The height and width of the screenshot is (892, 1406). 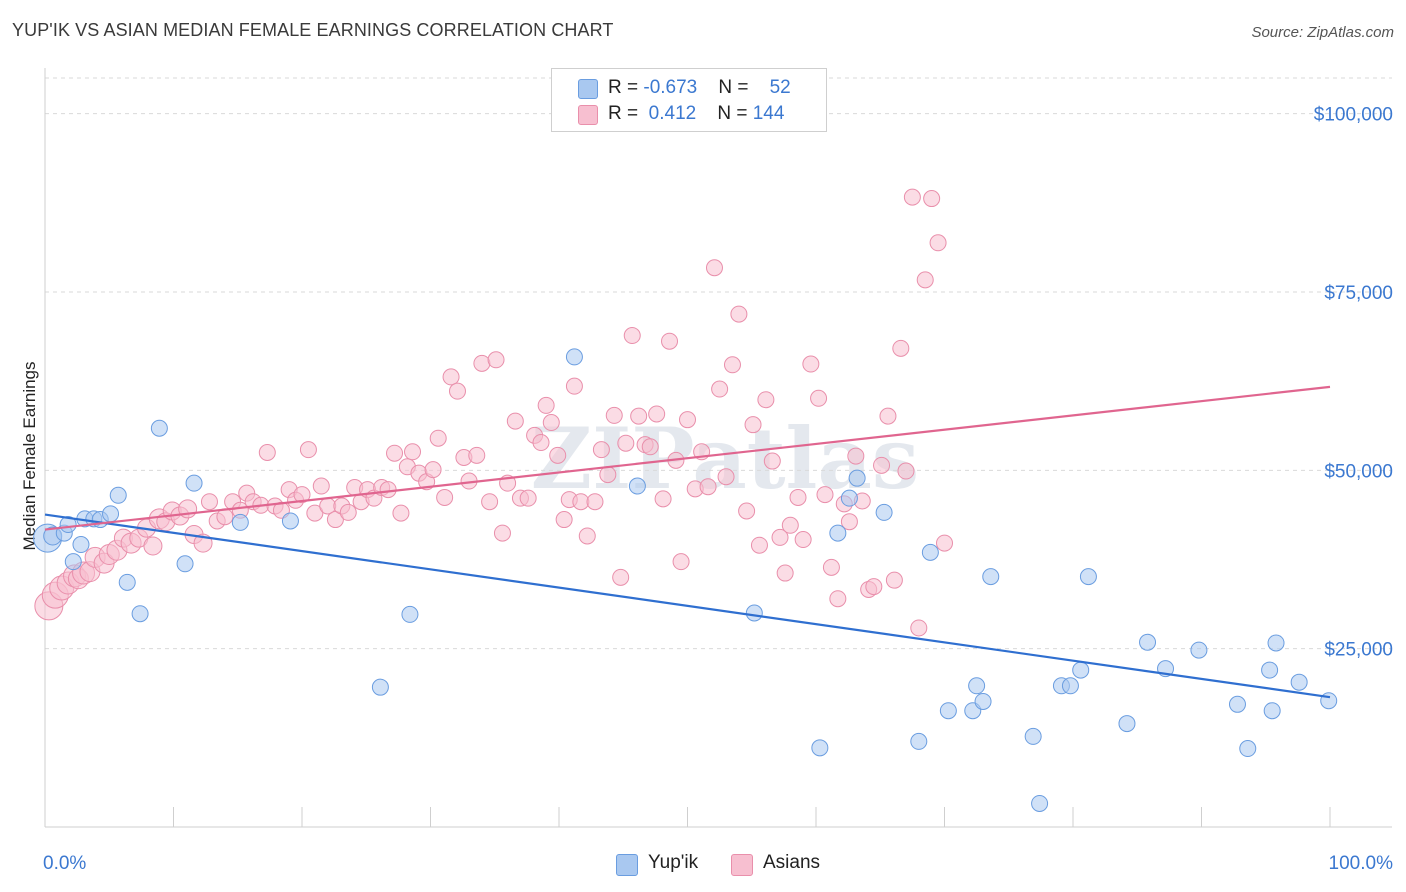 I want to click on chart-source: Source: ZipAtlas.com, so click(x=1322, y=32).